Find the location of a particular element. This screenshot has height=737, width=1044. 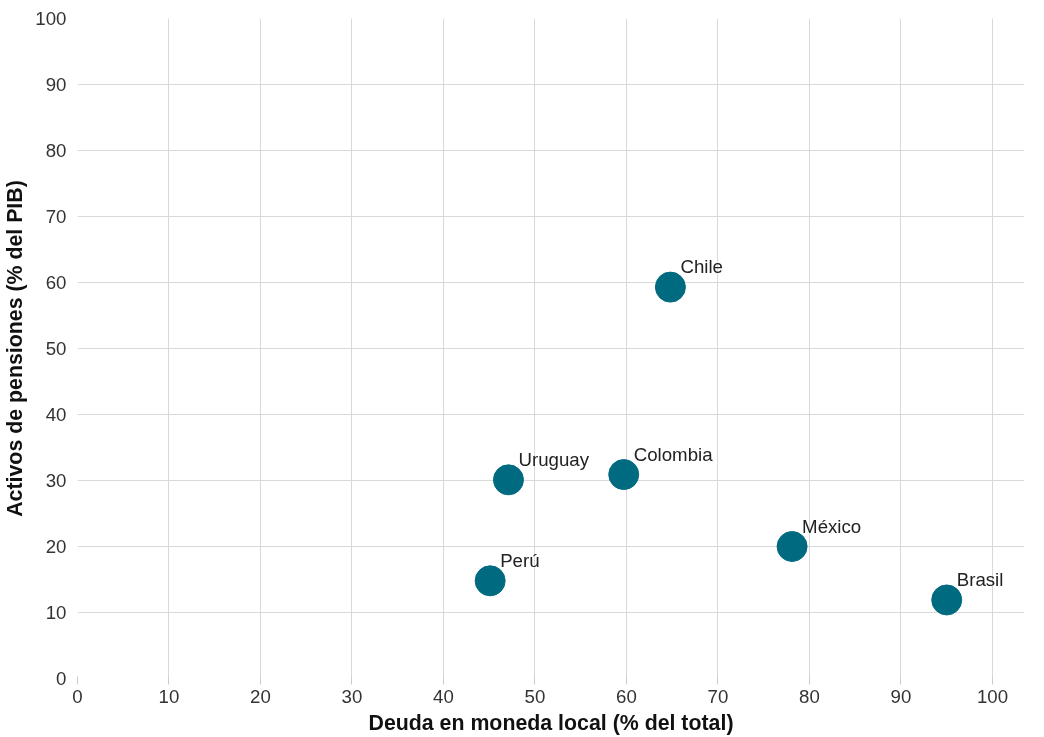

y-axis-title: Activos de pensiones (% del PIB) is located at coordinates (15, 348).